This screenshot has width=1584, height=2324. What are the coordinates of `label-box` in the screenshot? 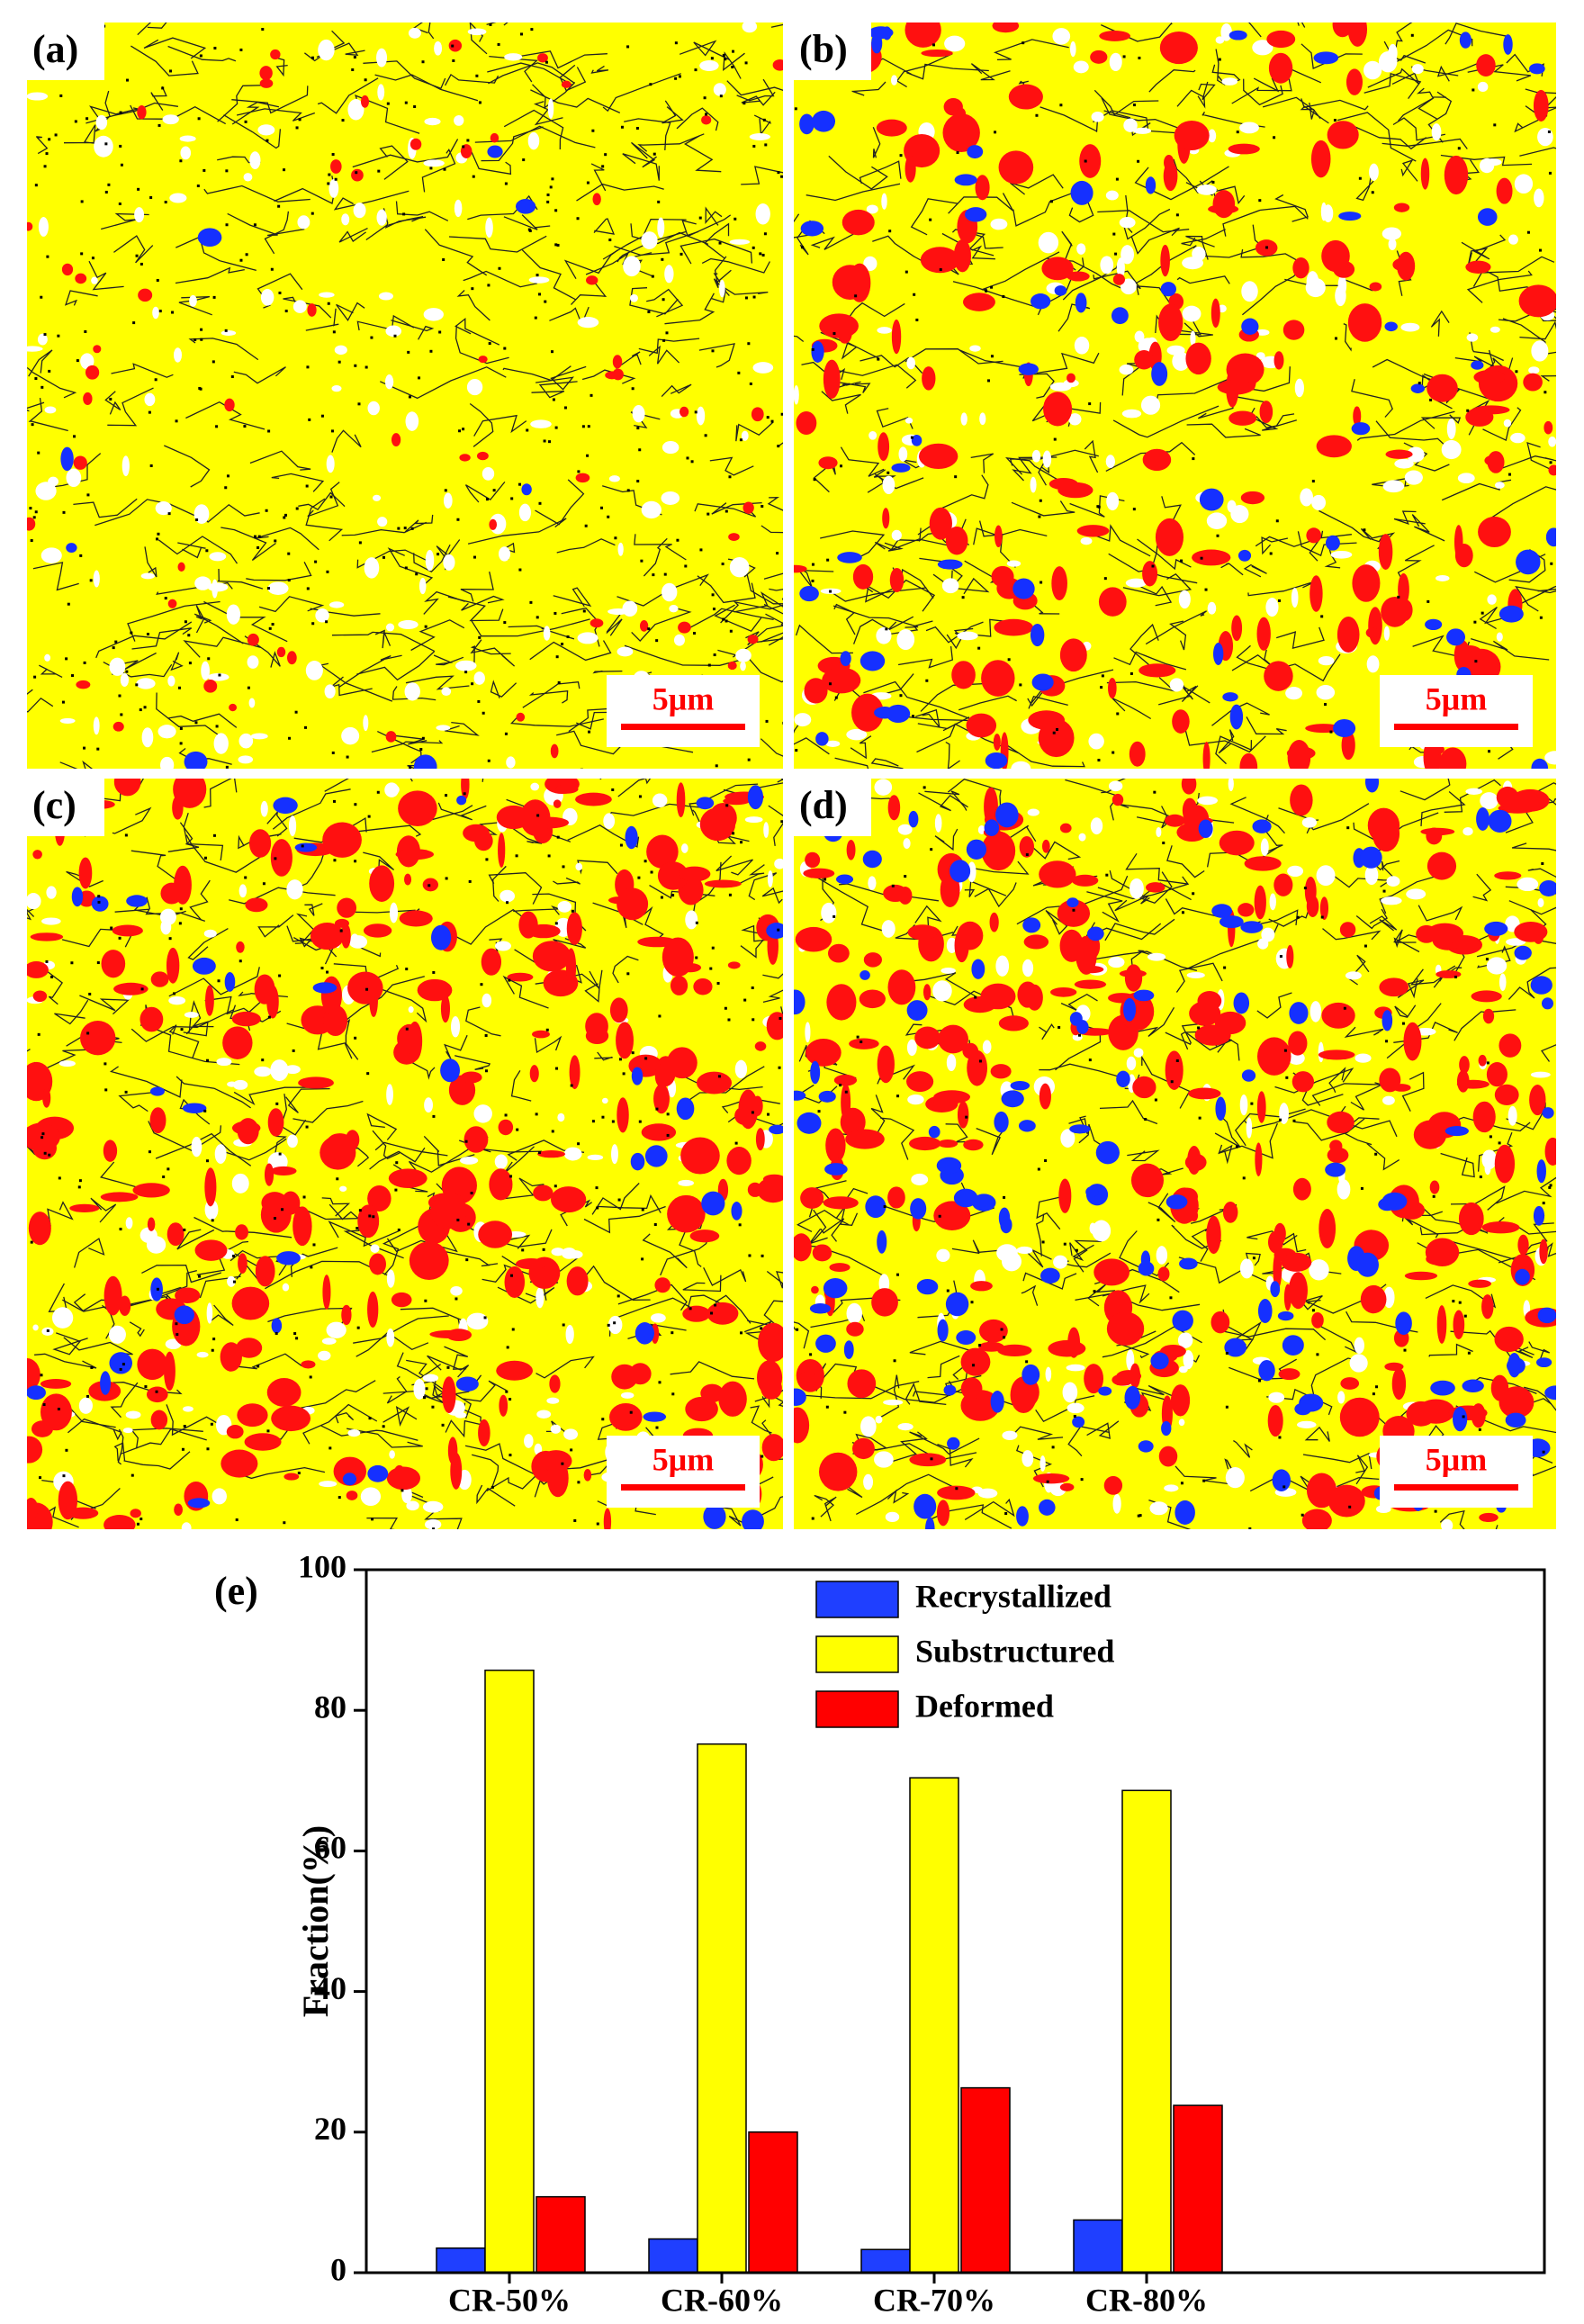 It's located at (832, 807).